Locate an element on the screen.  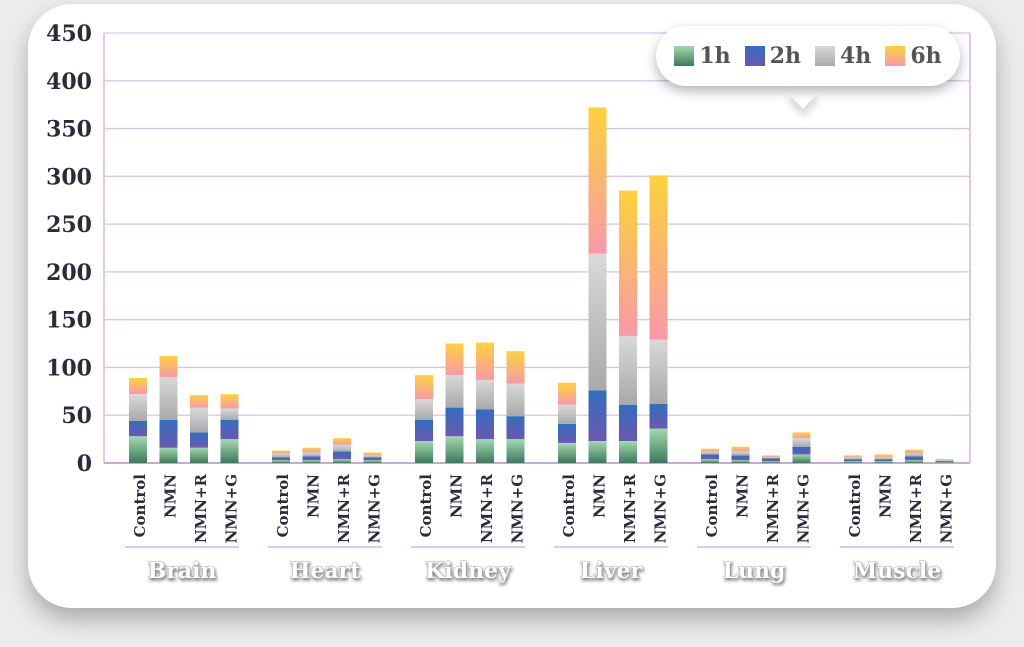
legend-item-2h: 2h is located at coordinates (772, 56).